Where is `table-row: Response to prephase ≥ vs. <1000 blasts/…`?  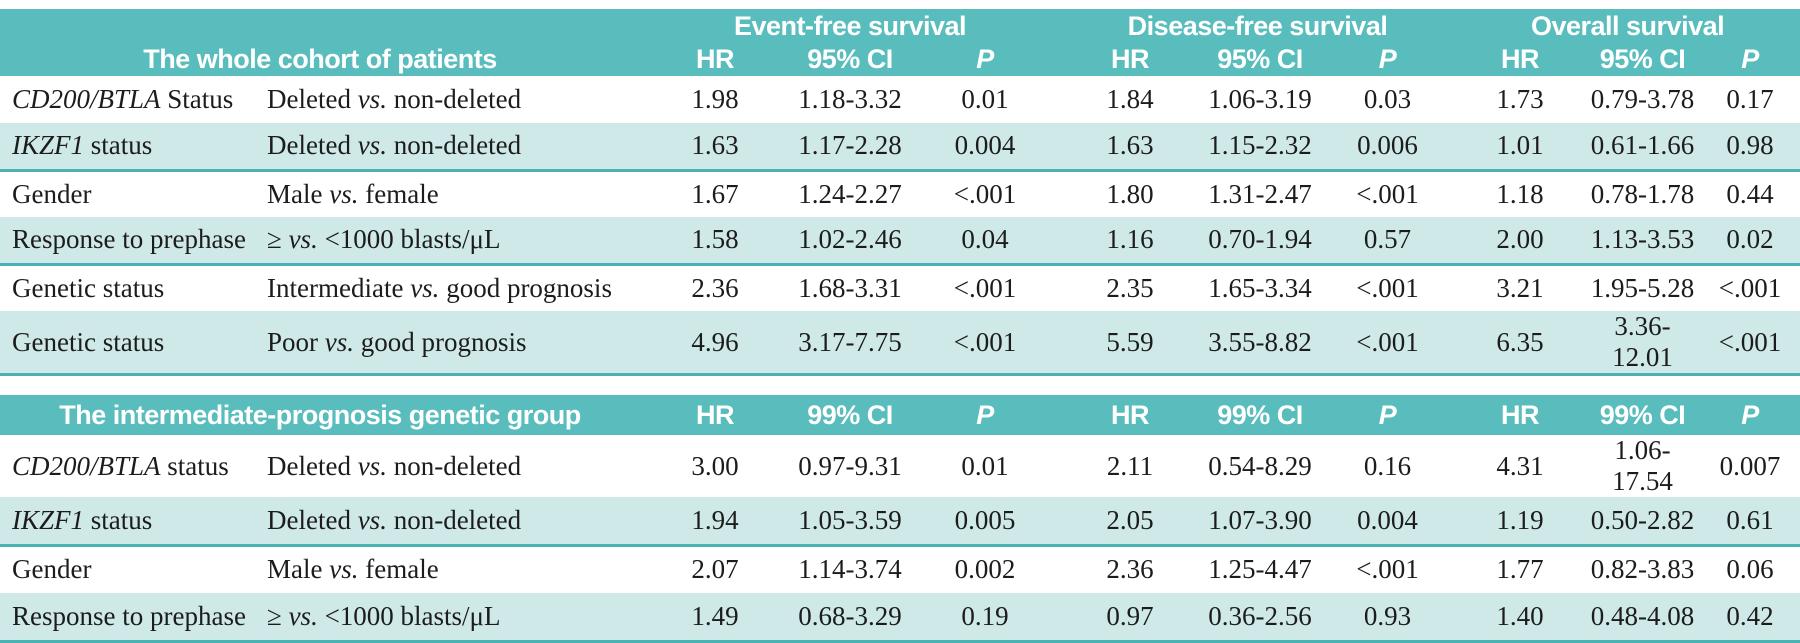 table-row: Response to prephase ≥ vs. <1000 blasts/… is located at coordinates (900, 241).